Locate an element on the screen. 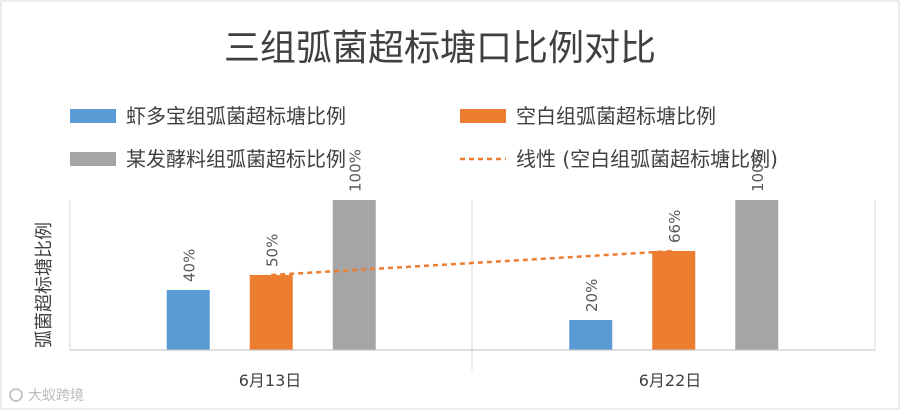 This screenshot has height=410, width=900. y-axis-title: 弧菌超标塘比例 is located at coordinates (44, 285).